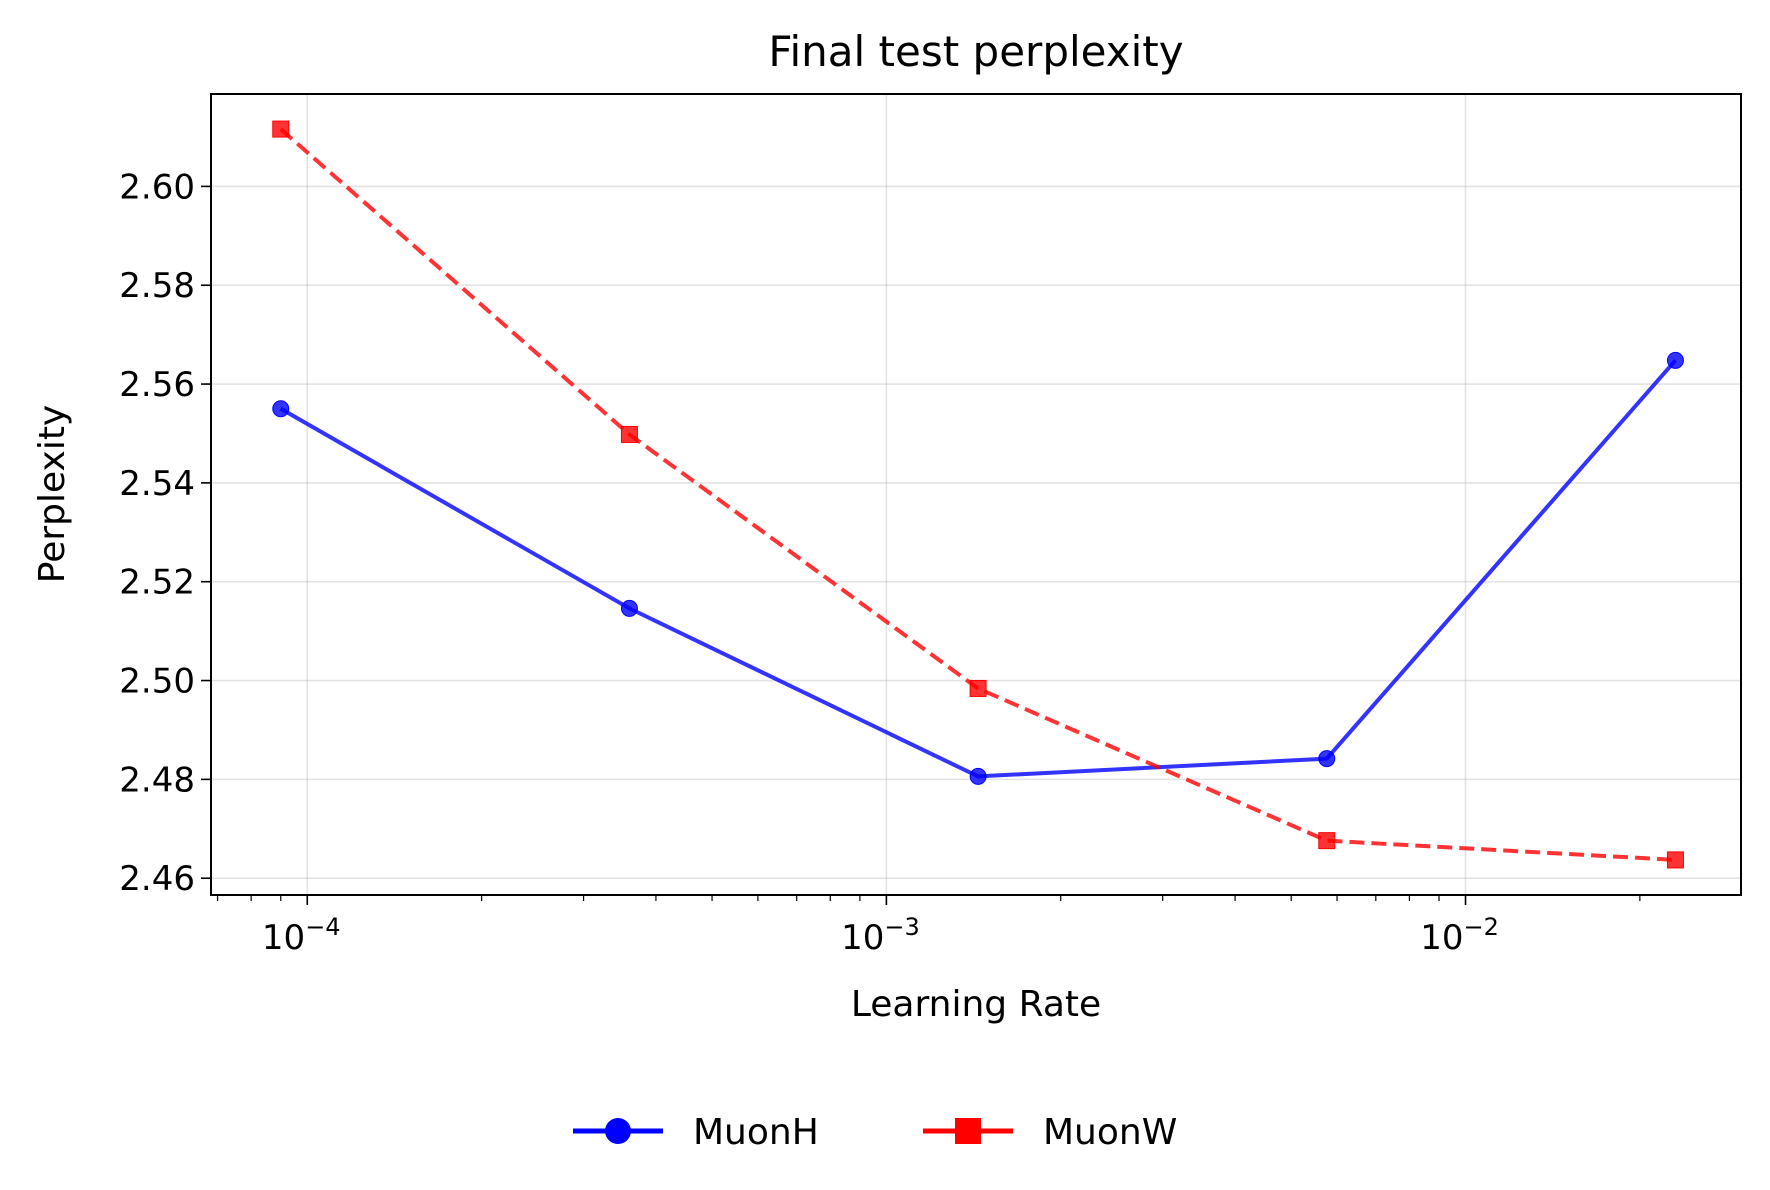 The image size is (1770, 1190). I want to click on y-axis-label: Perplexity, so click(52, 494).